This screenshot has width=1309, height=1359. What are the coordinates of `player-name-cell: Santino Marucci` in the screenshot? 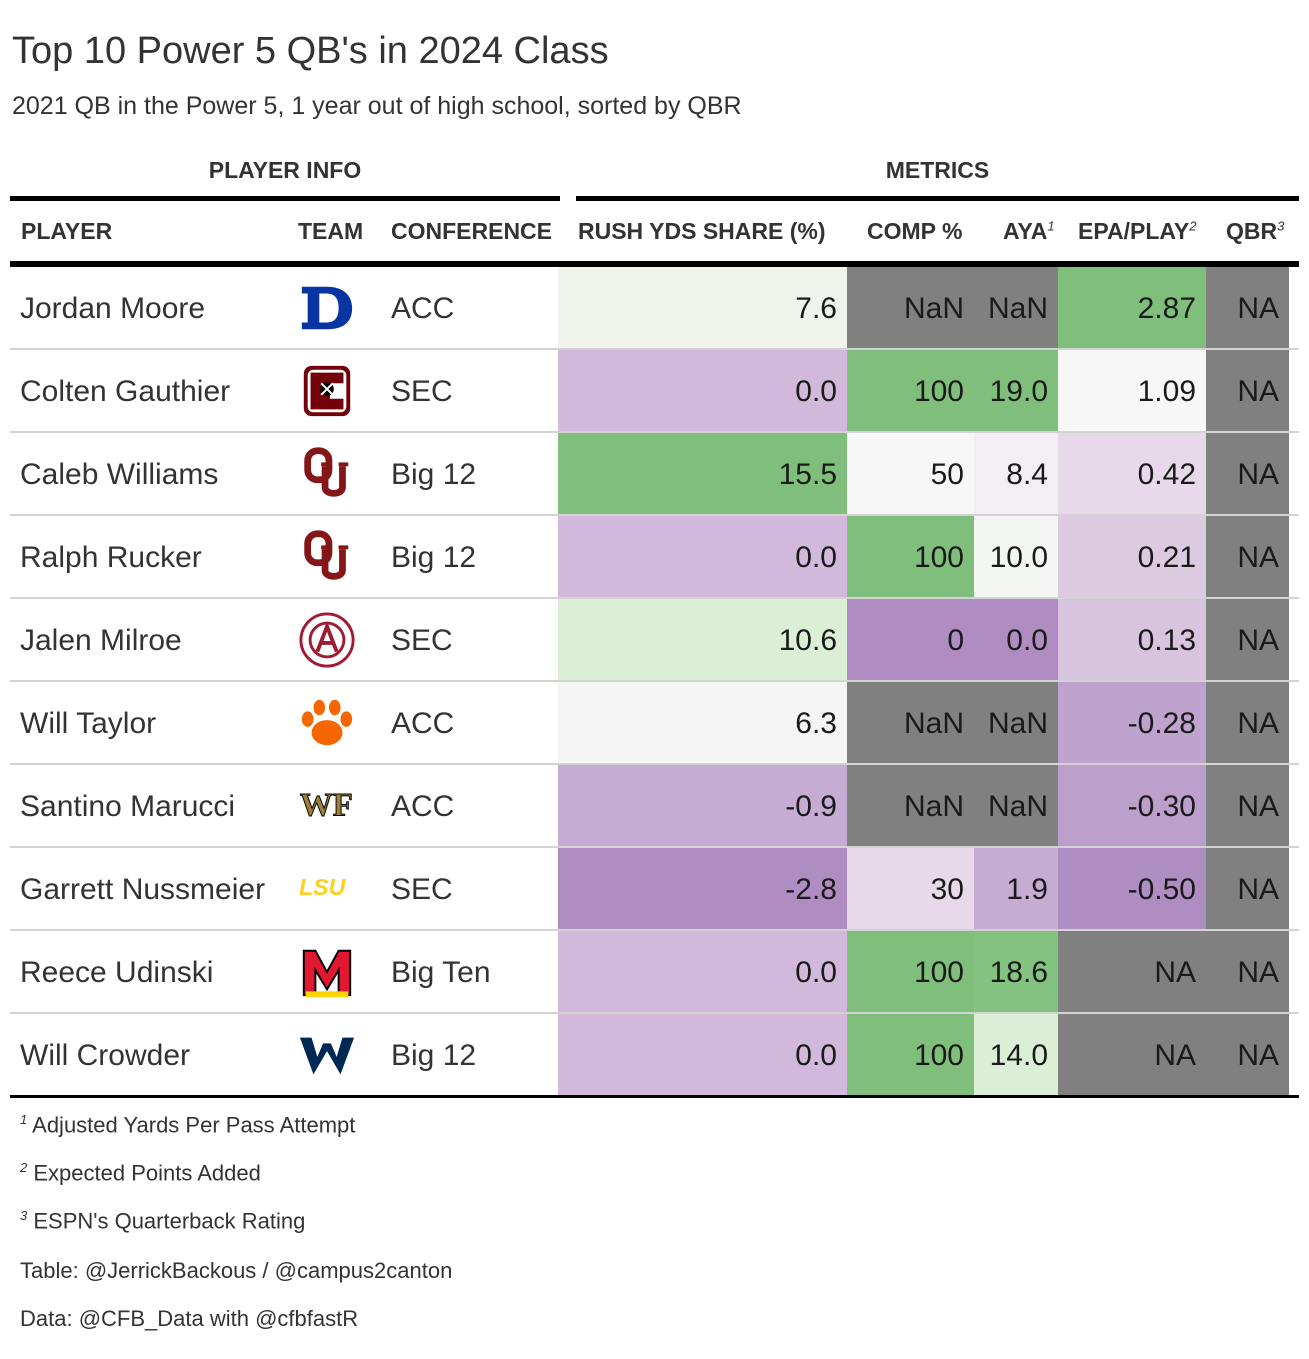 It's located at (128, 806).